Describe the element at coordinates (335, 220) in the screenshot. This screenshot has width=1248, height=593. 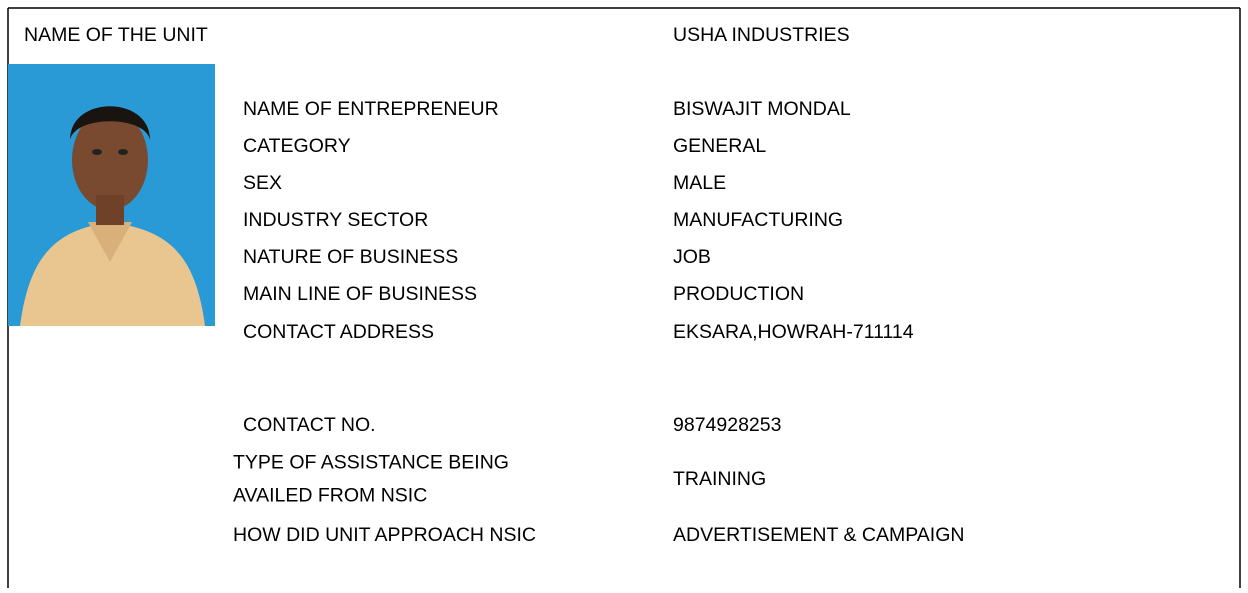
I see `field-label: INDUSTRY SECTOR` at that location.